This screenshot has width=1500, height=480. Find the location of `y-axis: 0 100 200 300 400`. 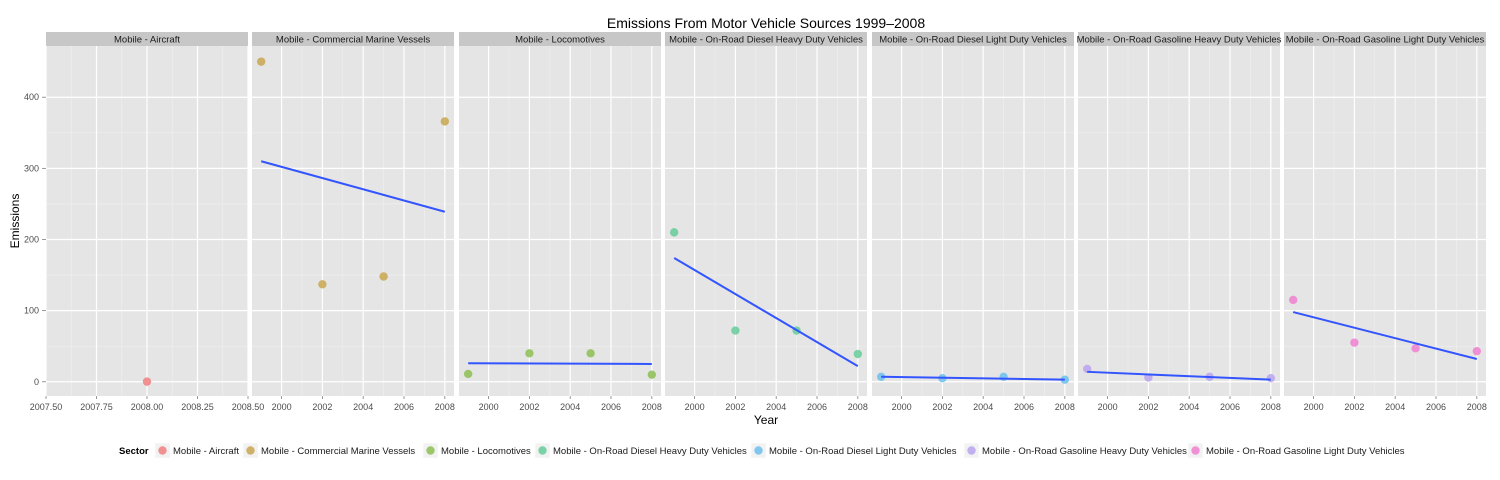

y-axis: 0 100 200 300 400 is located at coordinates (35, 239).